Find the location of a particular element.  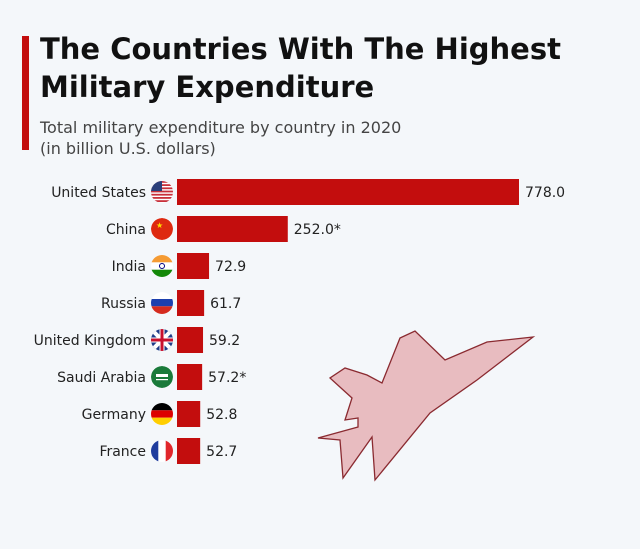

category-label: Russia is located at coordinates (123, 304).